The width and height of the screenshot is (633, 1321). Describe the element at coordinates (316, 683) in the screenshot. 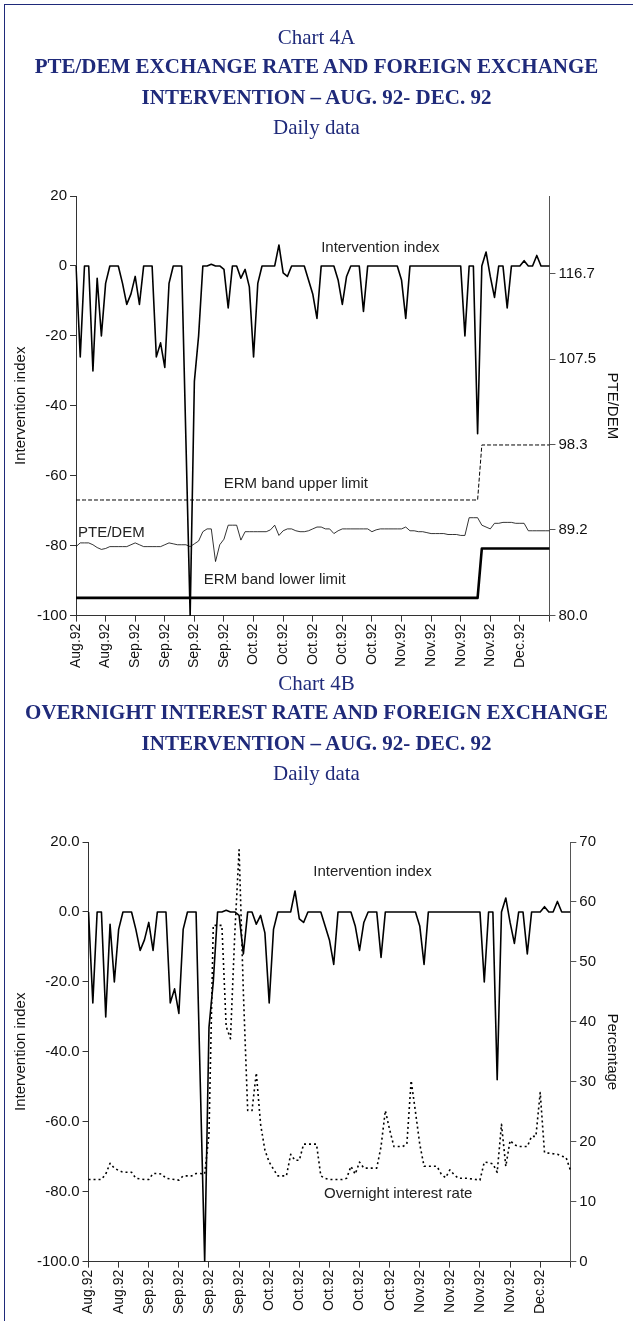

I see `caption: Chart 4B` at that location.